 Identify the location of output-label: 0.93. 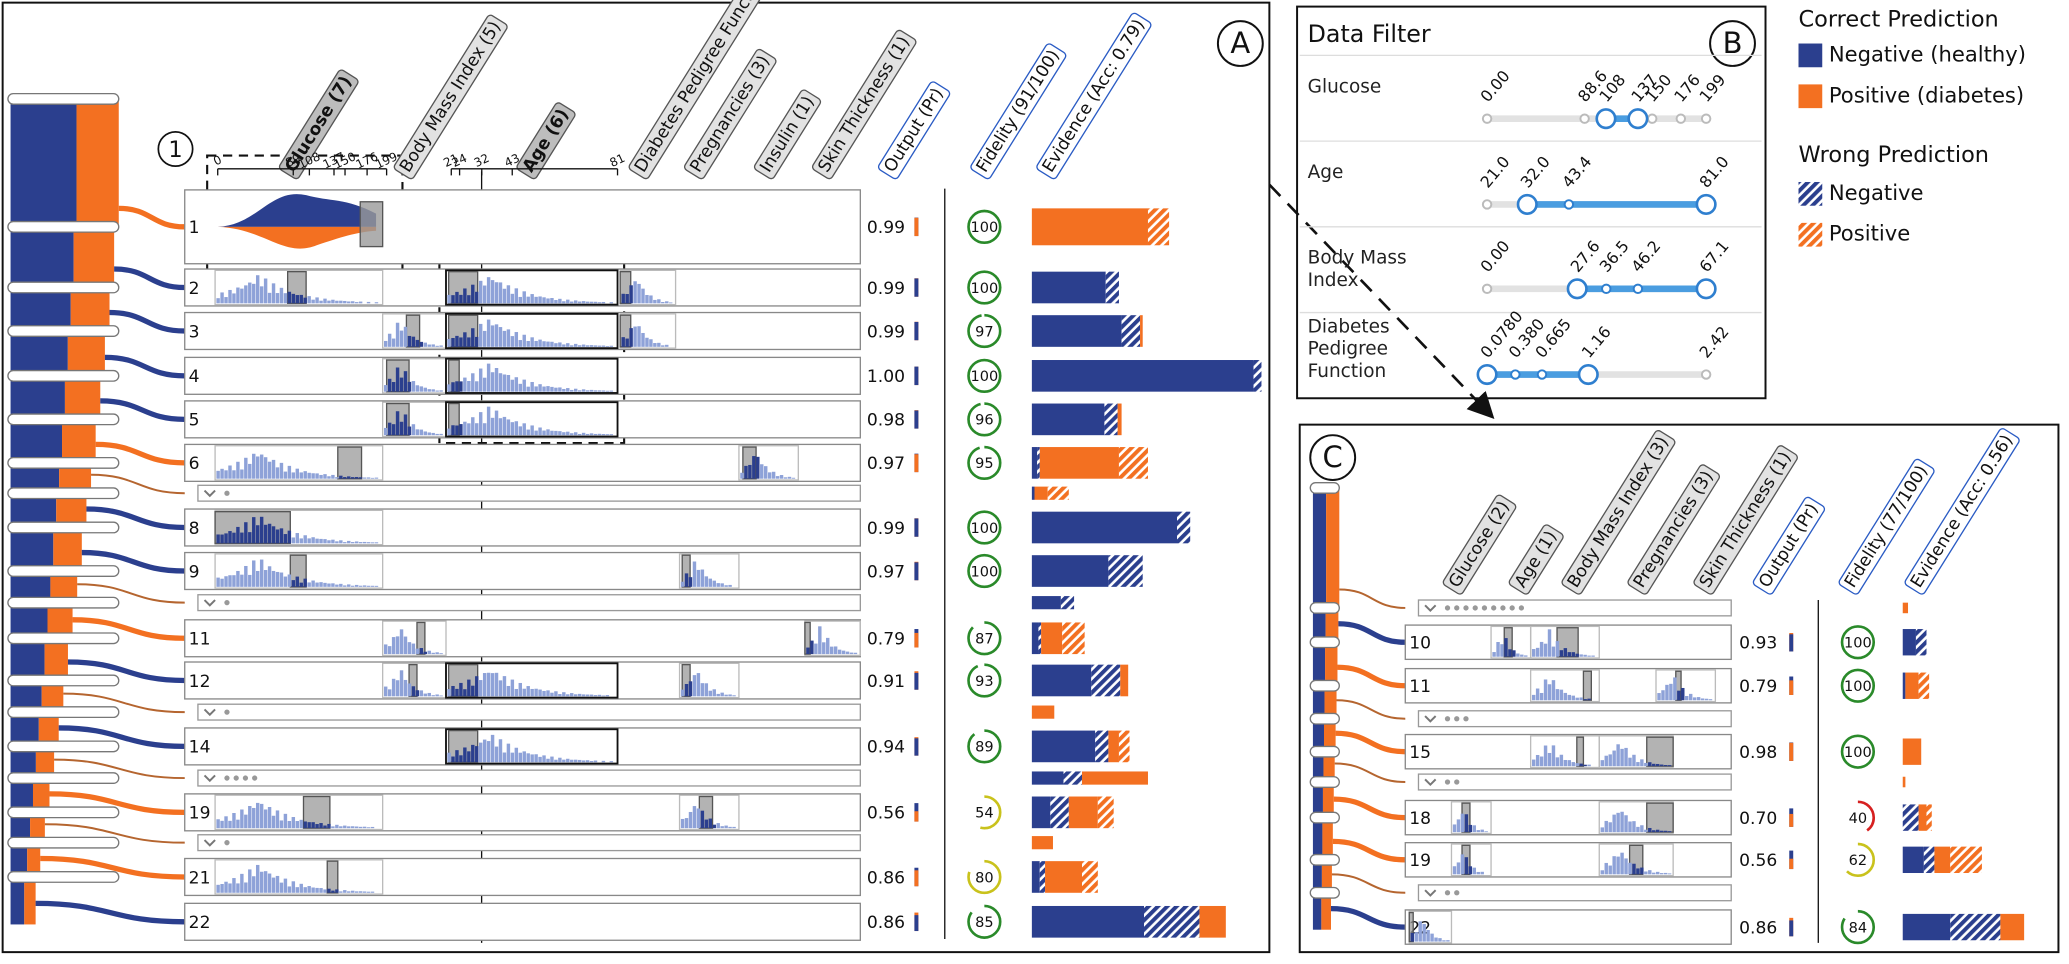
(1758, 644).